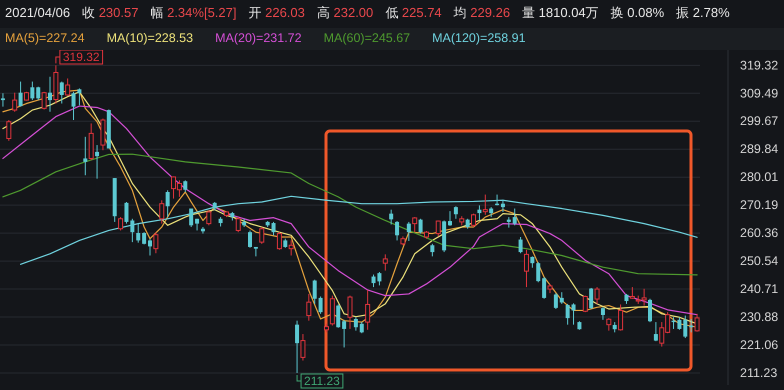 This screenshot has width=784, height=390. I want to click on text: MA(120)=258.91, so click(479, 38).